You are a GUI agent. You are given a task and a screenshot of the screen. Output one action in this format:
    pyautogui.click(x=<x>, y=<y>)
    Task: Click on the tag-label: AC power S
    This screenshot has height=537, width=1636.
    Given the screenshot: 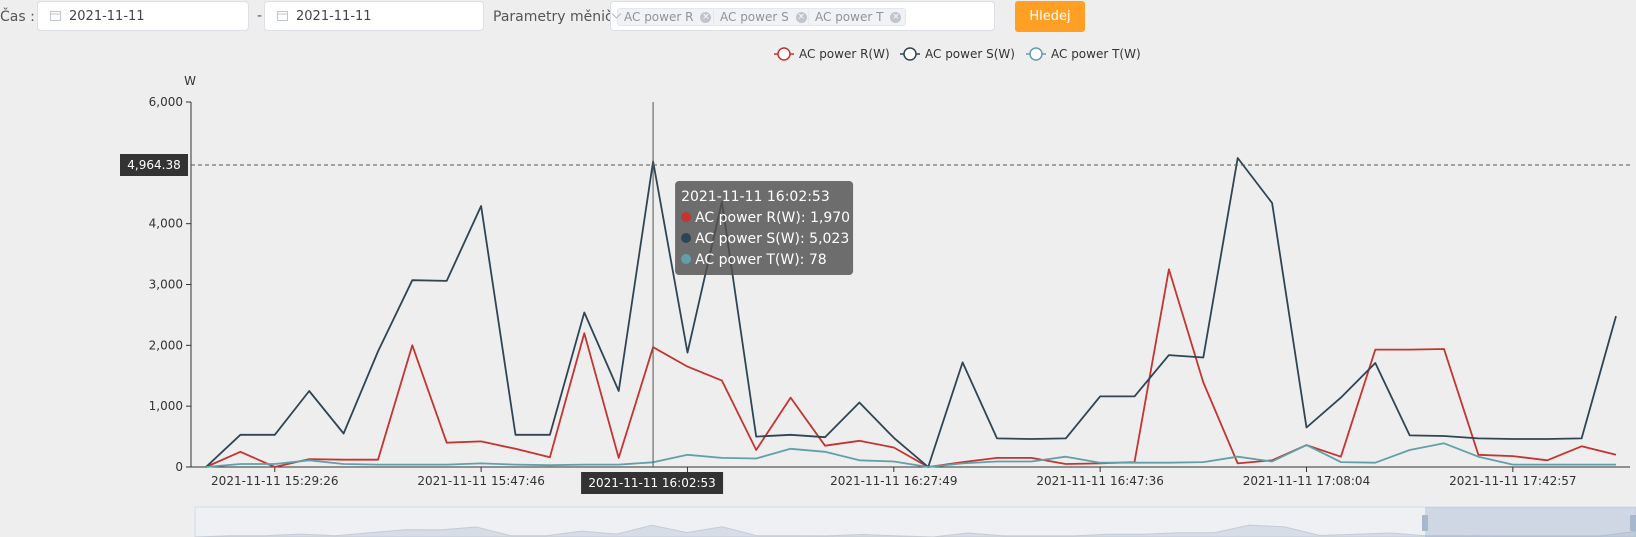 What is the action you would take?
    pyautogui.click(x=754, y=17)
    